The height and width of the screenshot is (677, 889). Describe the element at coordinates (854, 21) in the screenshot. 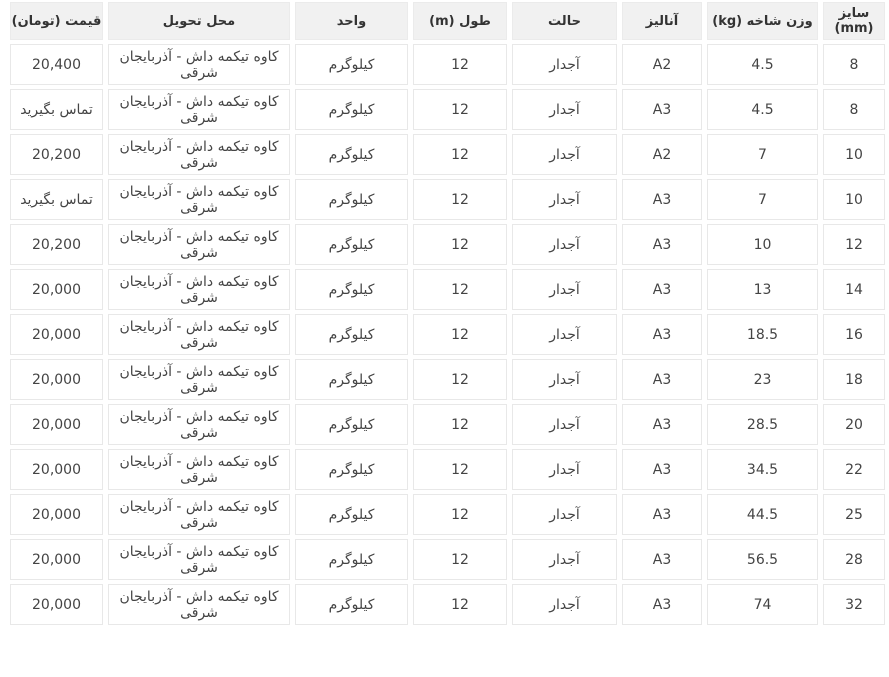

I see `column-header-size: سایز (mm)` at that location.